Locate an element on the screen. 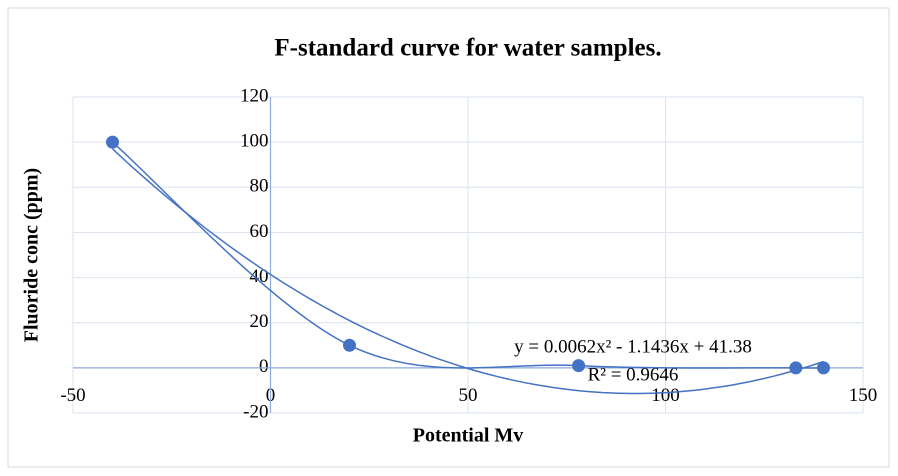 This screenshot has height=476, width=898. y-axis-label: Fluoride conc (ppm) is located at coordinates (32, 255).